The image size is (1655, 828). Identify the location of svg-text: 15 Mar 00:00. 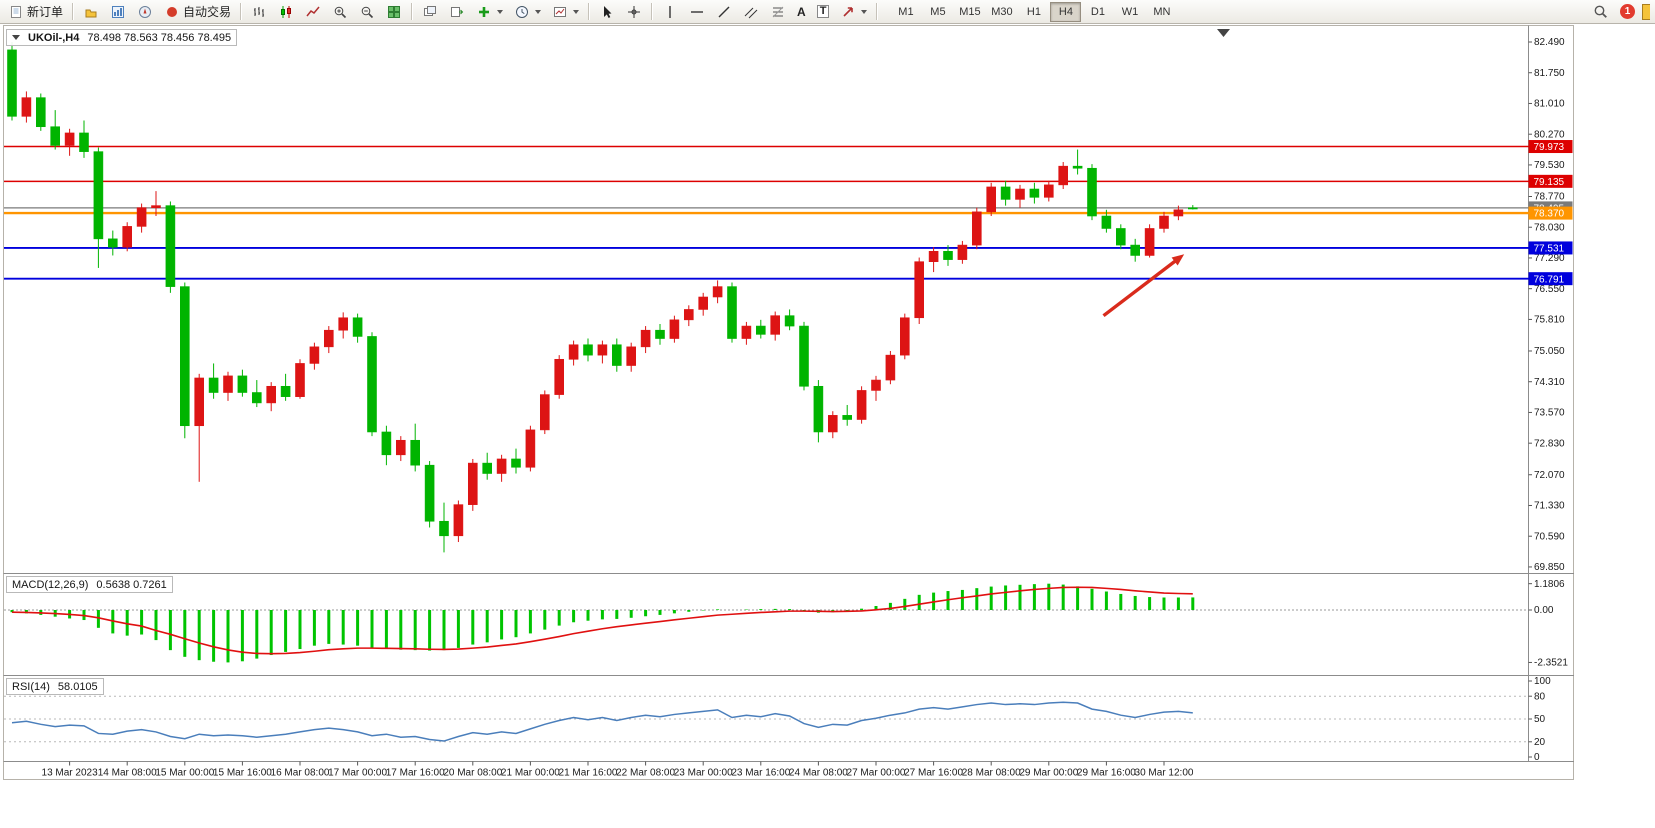
(184, 773).